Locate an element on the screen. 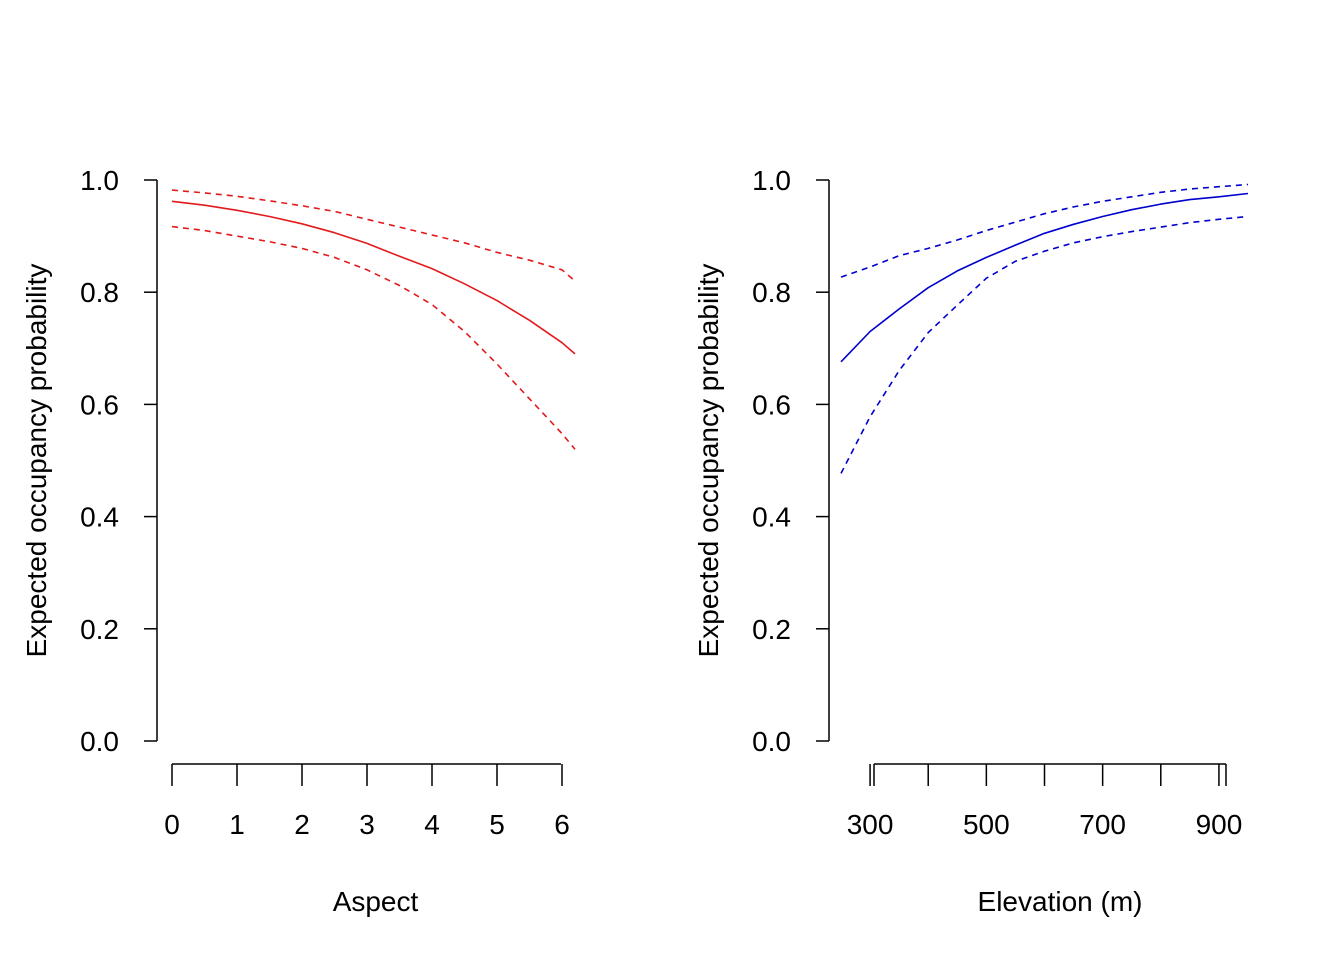 The image size is (1344, 960). x-tick-label: 500 is located at coordinates (986, 824).